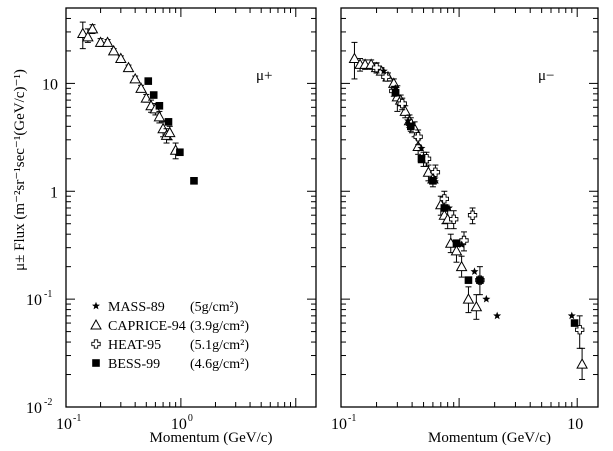 The height and width of the screenshot is (451, 613). I want to click on panel-label: μ+, so click(264, 76).